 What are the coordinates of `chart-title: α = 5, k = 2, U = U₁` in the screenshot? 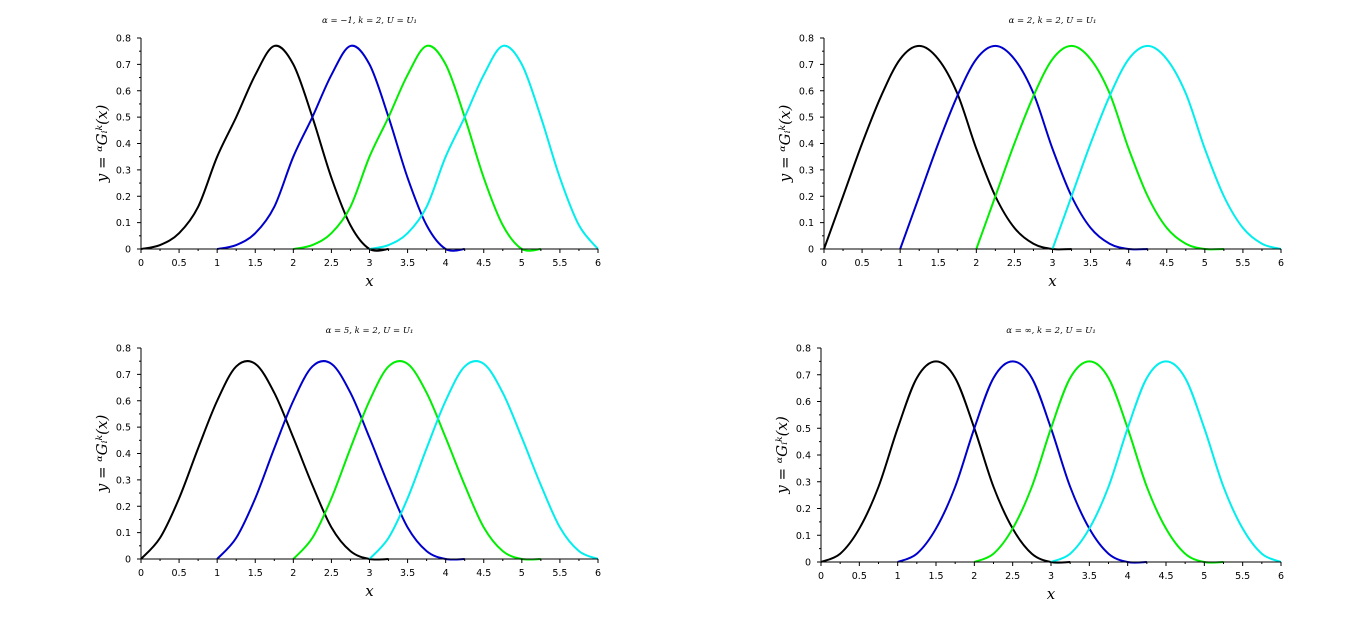 It's located at (370, 331).